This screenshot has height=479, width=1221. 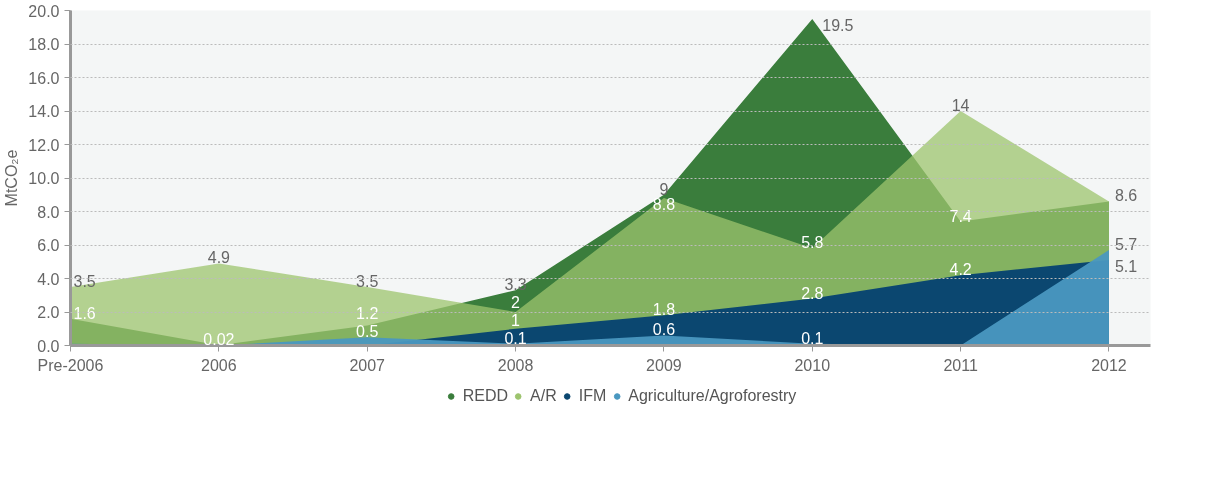 I want to click on legend-label: REDD, so click(x=485, y=396).